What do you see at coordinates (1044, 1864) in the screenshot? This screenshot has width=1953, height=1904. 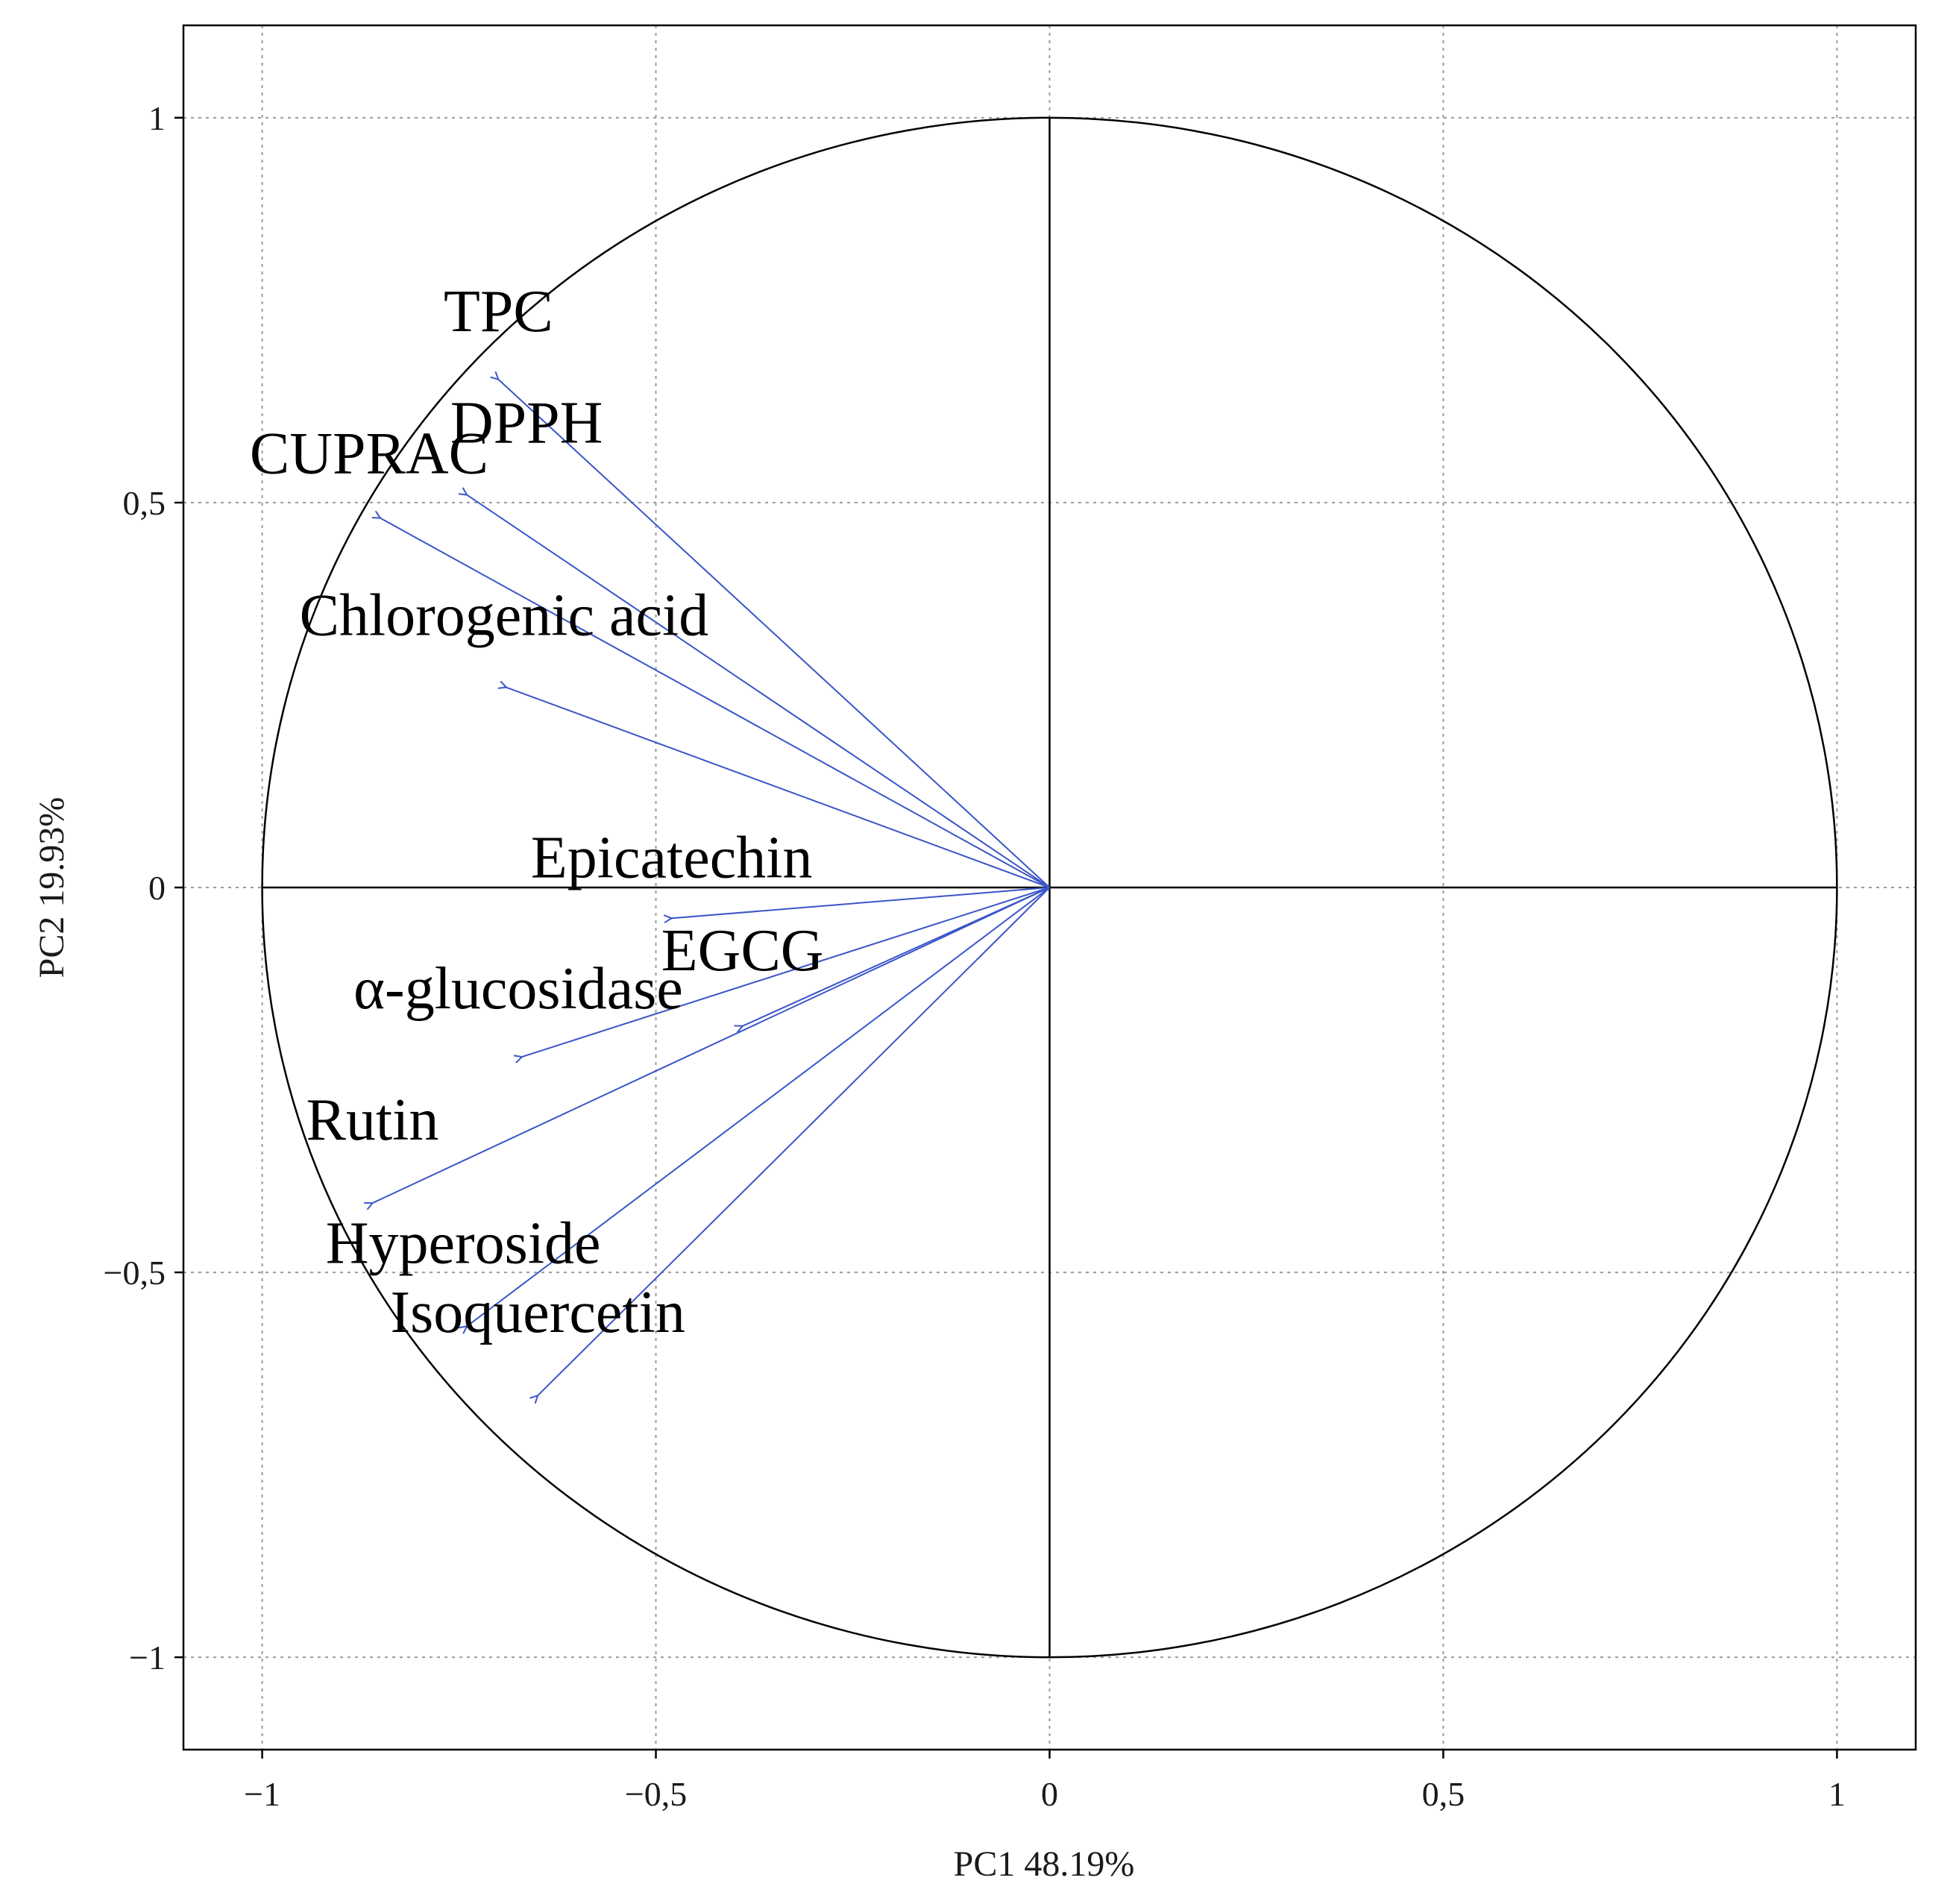 I see `x-axis-title: PC1 48.19%` at bounding box center [1044, 1864].